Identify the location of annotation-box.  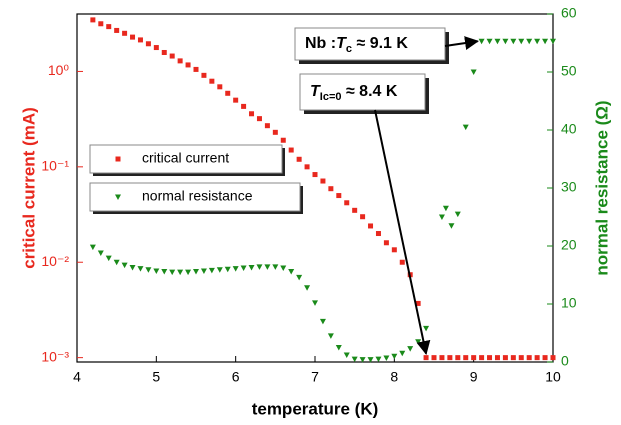
(370, 44).